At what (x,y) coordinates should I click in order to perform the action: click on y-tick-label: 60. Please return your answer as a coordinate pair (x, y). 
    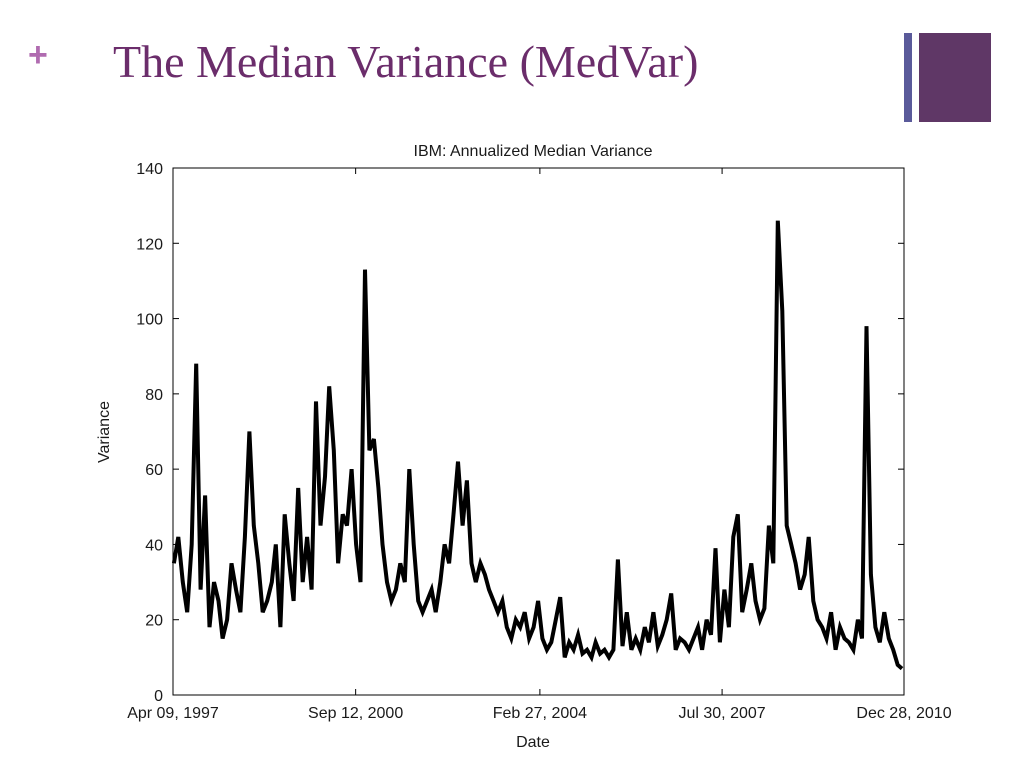
    Looking at the image, I should click on (154, 470).